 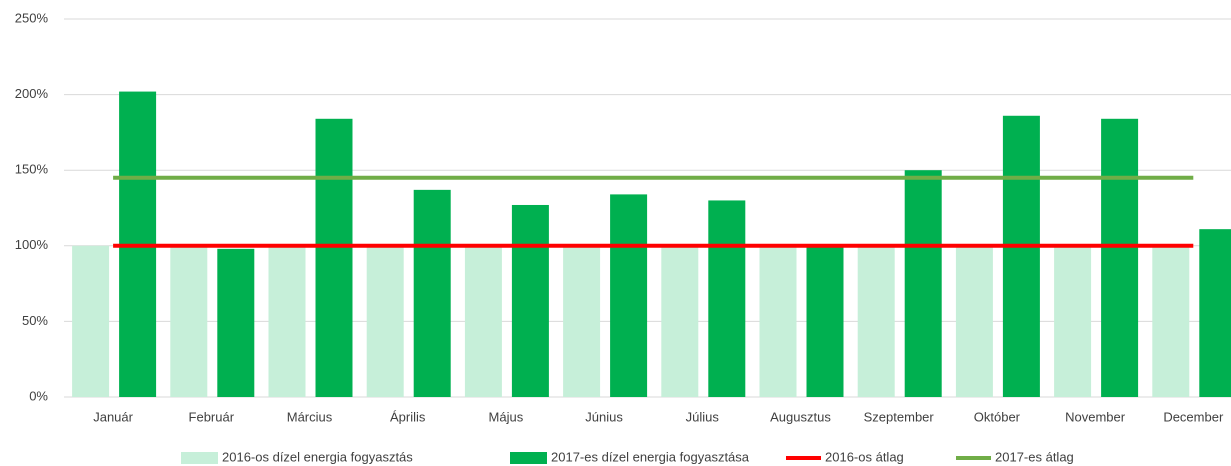 What do you see at coordinates (800, 416) in the screenshot?
I see `x-tick-label: Augusztus` at bounding box center [800, 416].